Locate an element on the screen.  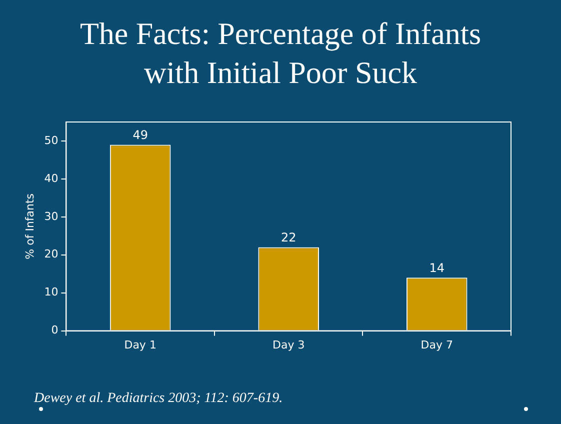
data-label: 22 is located at coordinates (288, 237).